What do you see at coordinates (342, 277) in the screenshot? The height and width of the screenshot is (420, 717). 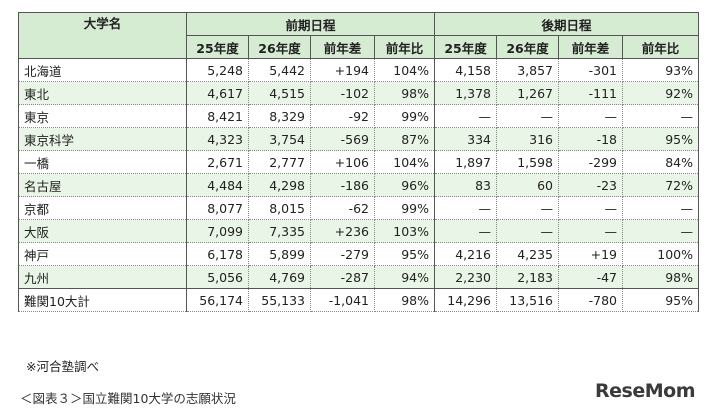 I see `cell-value: -287` at bounding box center [342, 277].